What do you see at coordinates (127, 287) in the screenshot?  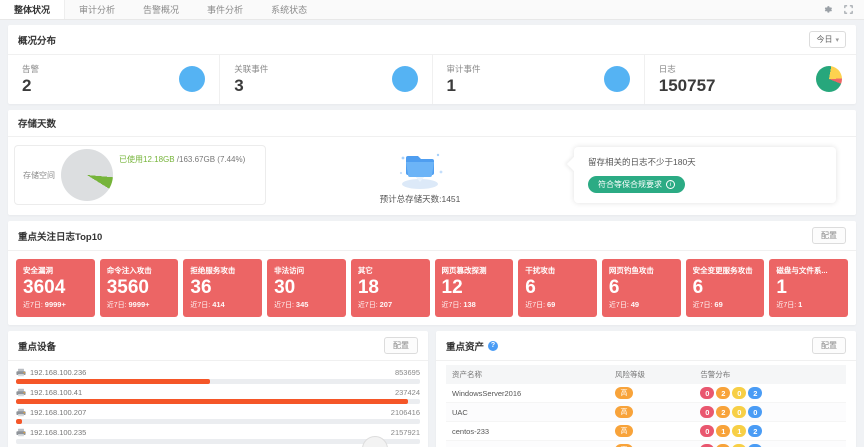 I see `log-card-value: 3560` at bounding box center [127, 287].